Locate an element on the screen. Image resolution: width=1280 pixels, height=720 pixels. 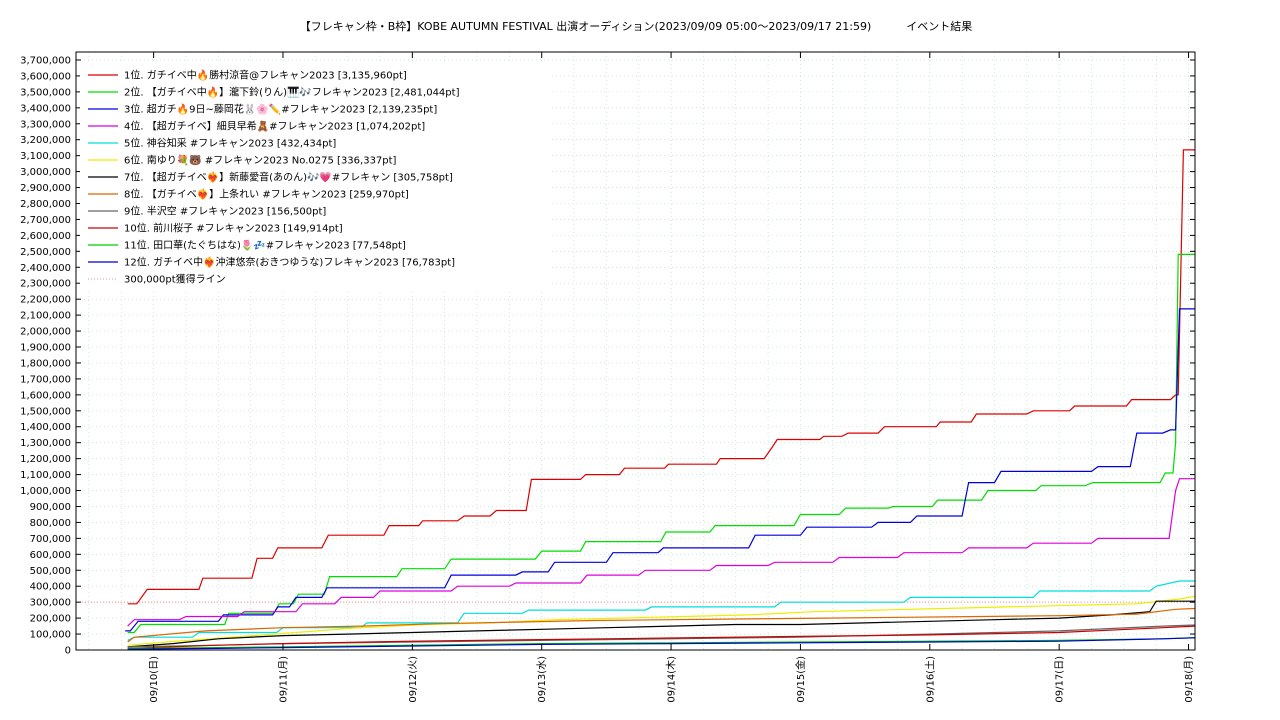
y-tick-label: 3,700,000 is located at coordinates (45, 60).